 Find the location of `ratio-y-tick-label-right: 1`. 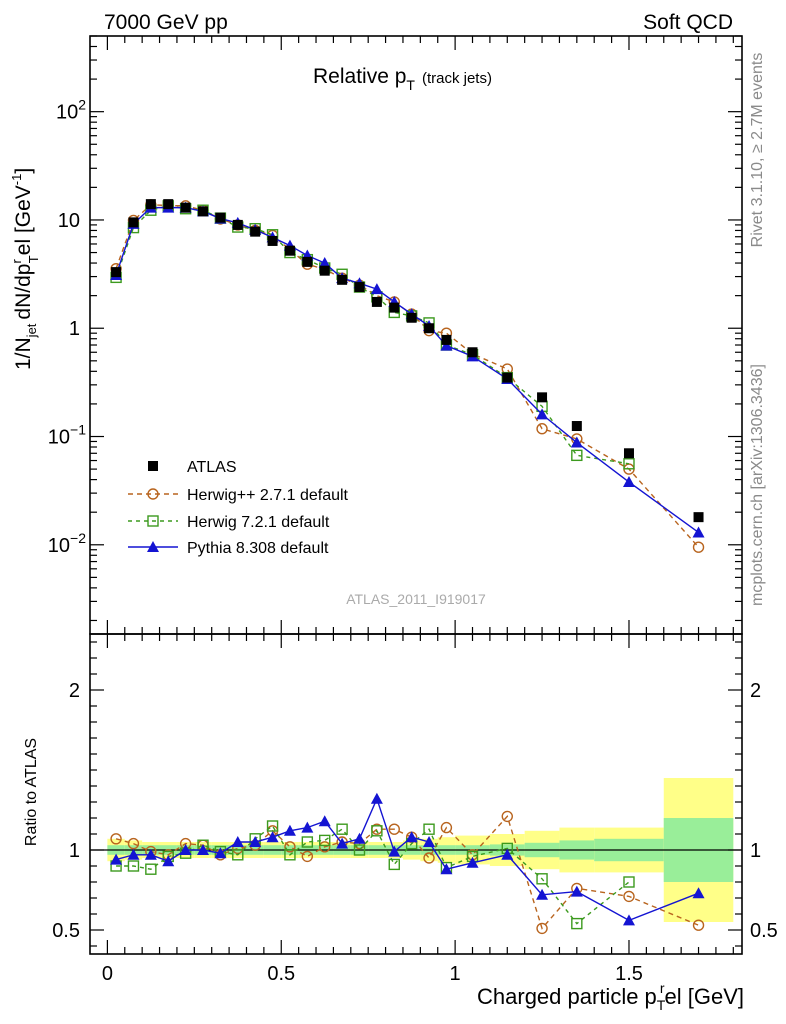

ratio-y-tick-label-right: 1 is located at coordinates (755, 851).